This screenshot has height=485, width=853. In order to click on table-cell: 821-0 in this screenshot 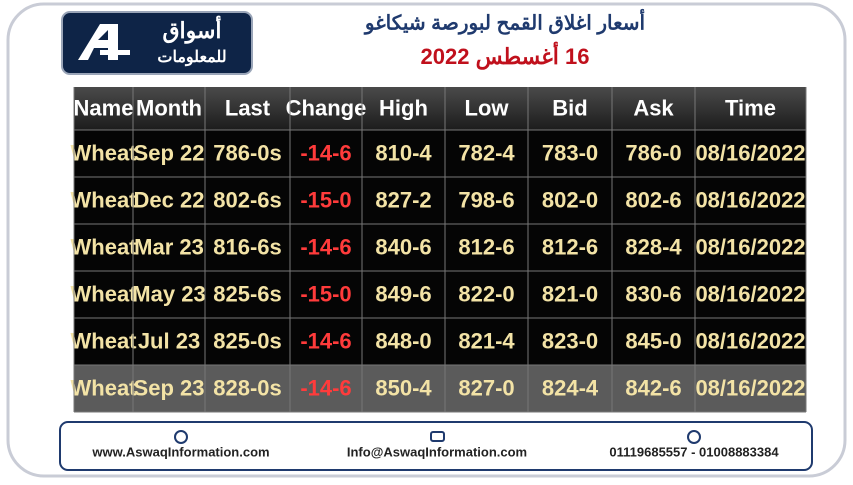, I will do `click(570, 293)`.